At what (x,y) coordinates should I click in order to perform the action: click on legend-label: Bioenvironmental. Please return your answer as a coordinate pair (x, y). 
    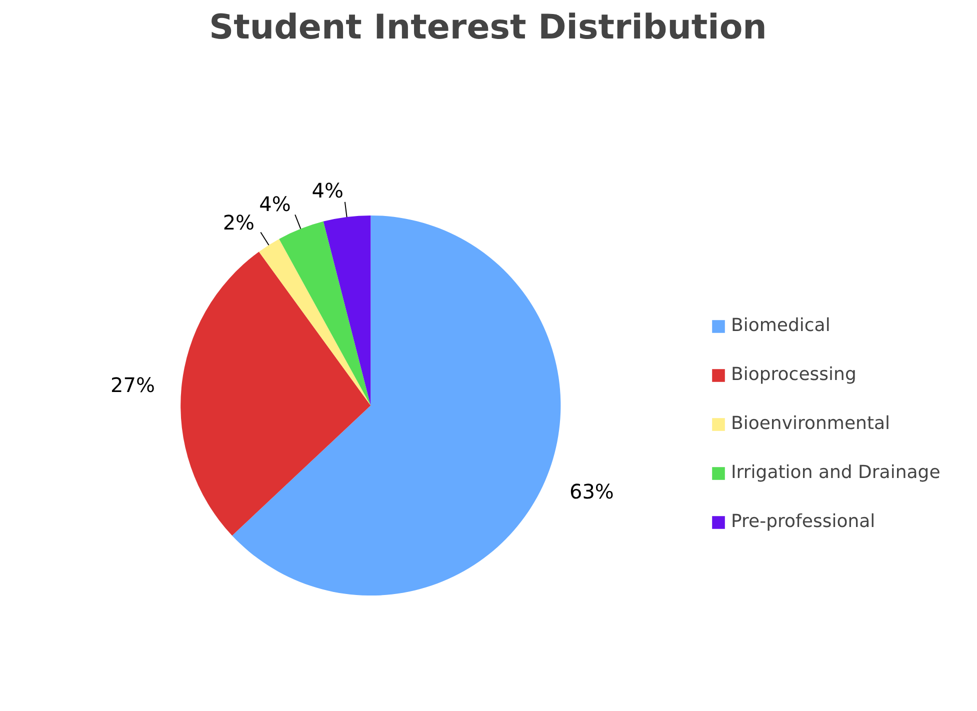
    Looking at the image, I should click on (810, 423).